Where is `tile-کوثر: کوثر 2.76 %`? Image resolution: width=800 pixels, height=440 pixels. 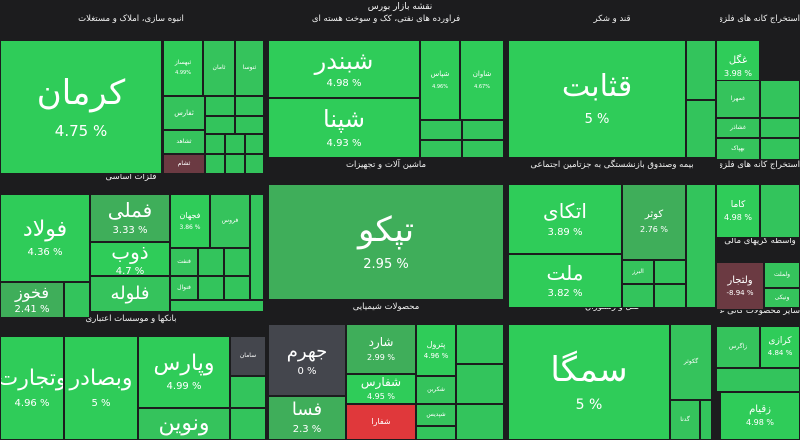 tile-کوثر: کوثر 2.76 % is located at coordinates (654, 222).